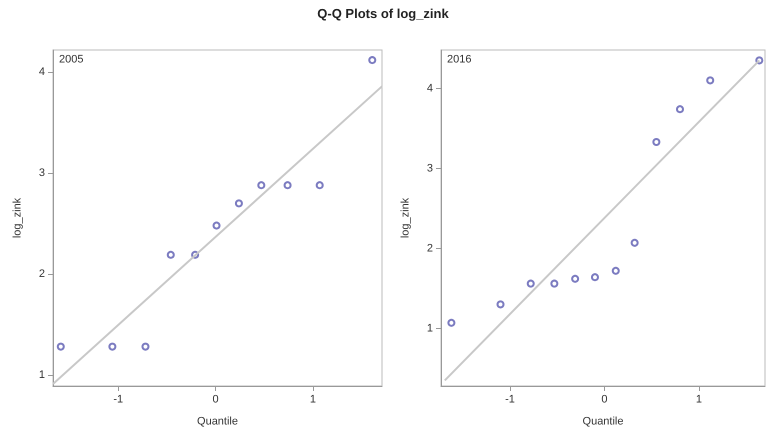 The image size is (766, 447). I want to click on annotation: 2005, so click(71, 60).